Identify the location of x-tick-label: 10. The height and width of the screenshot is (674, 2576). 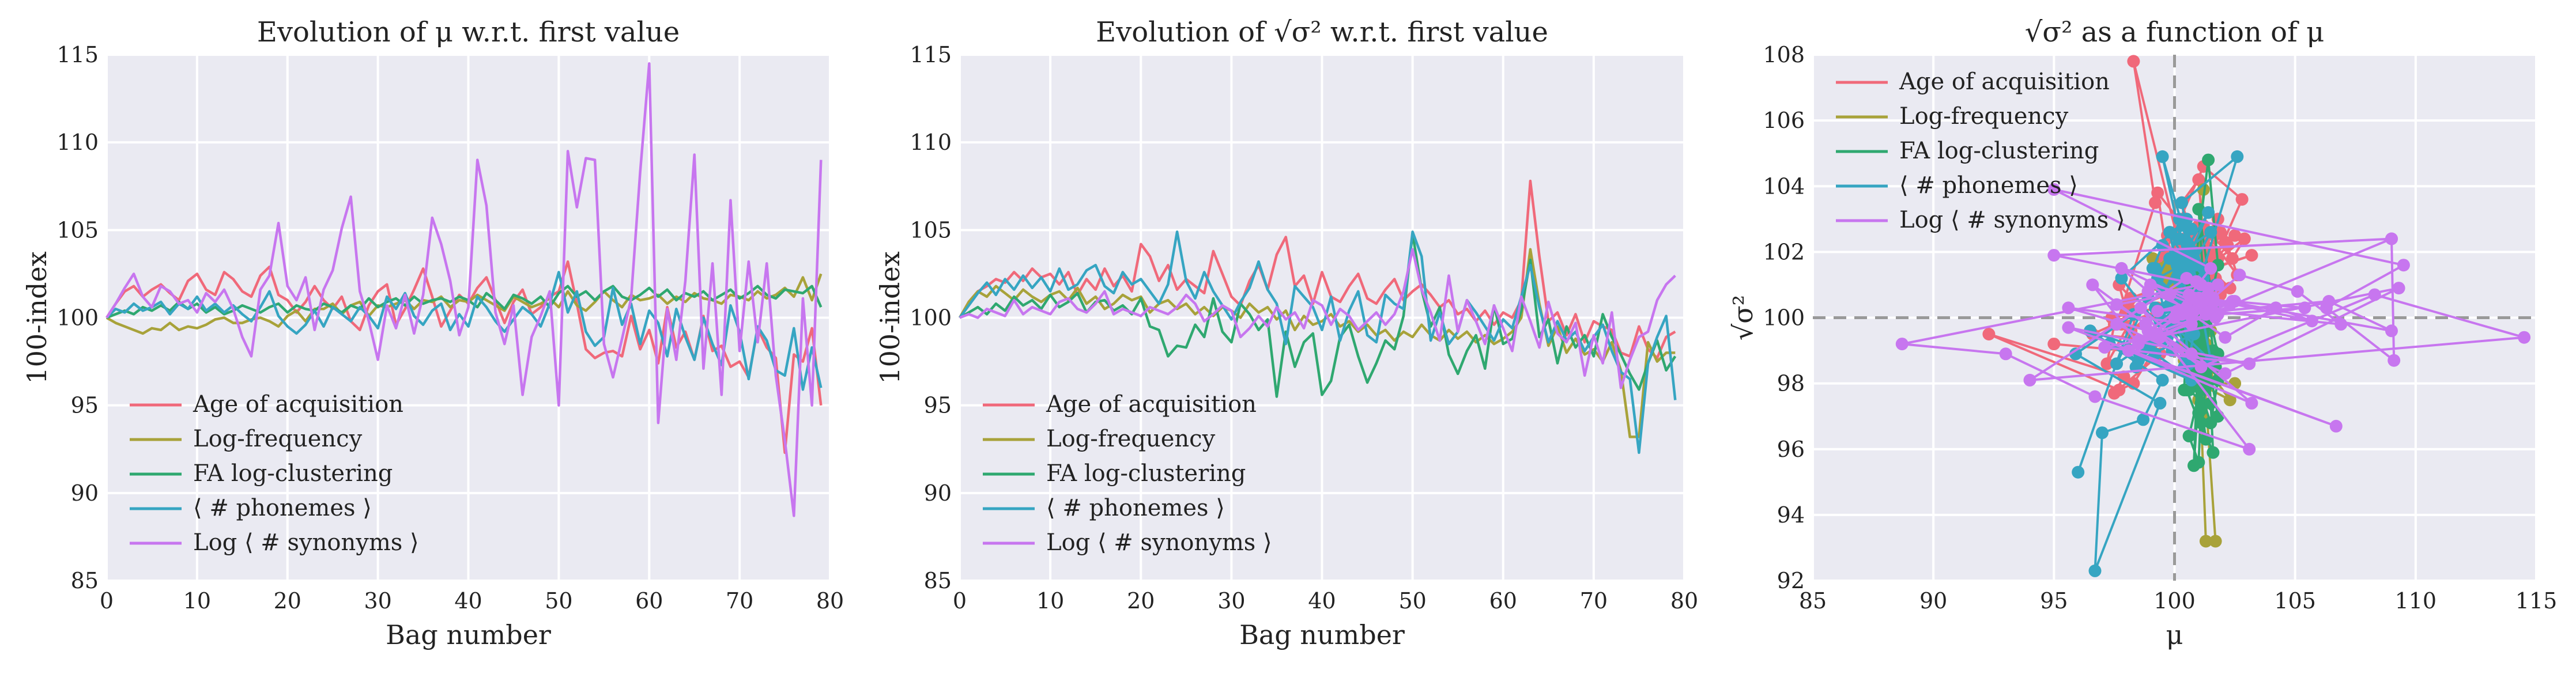
(197, 601).